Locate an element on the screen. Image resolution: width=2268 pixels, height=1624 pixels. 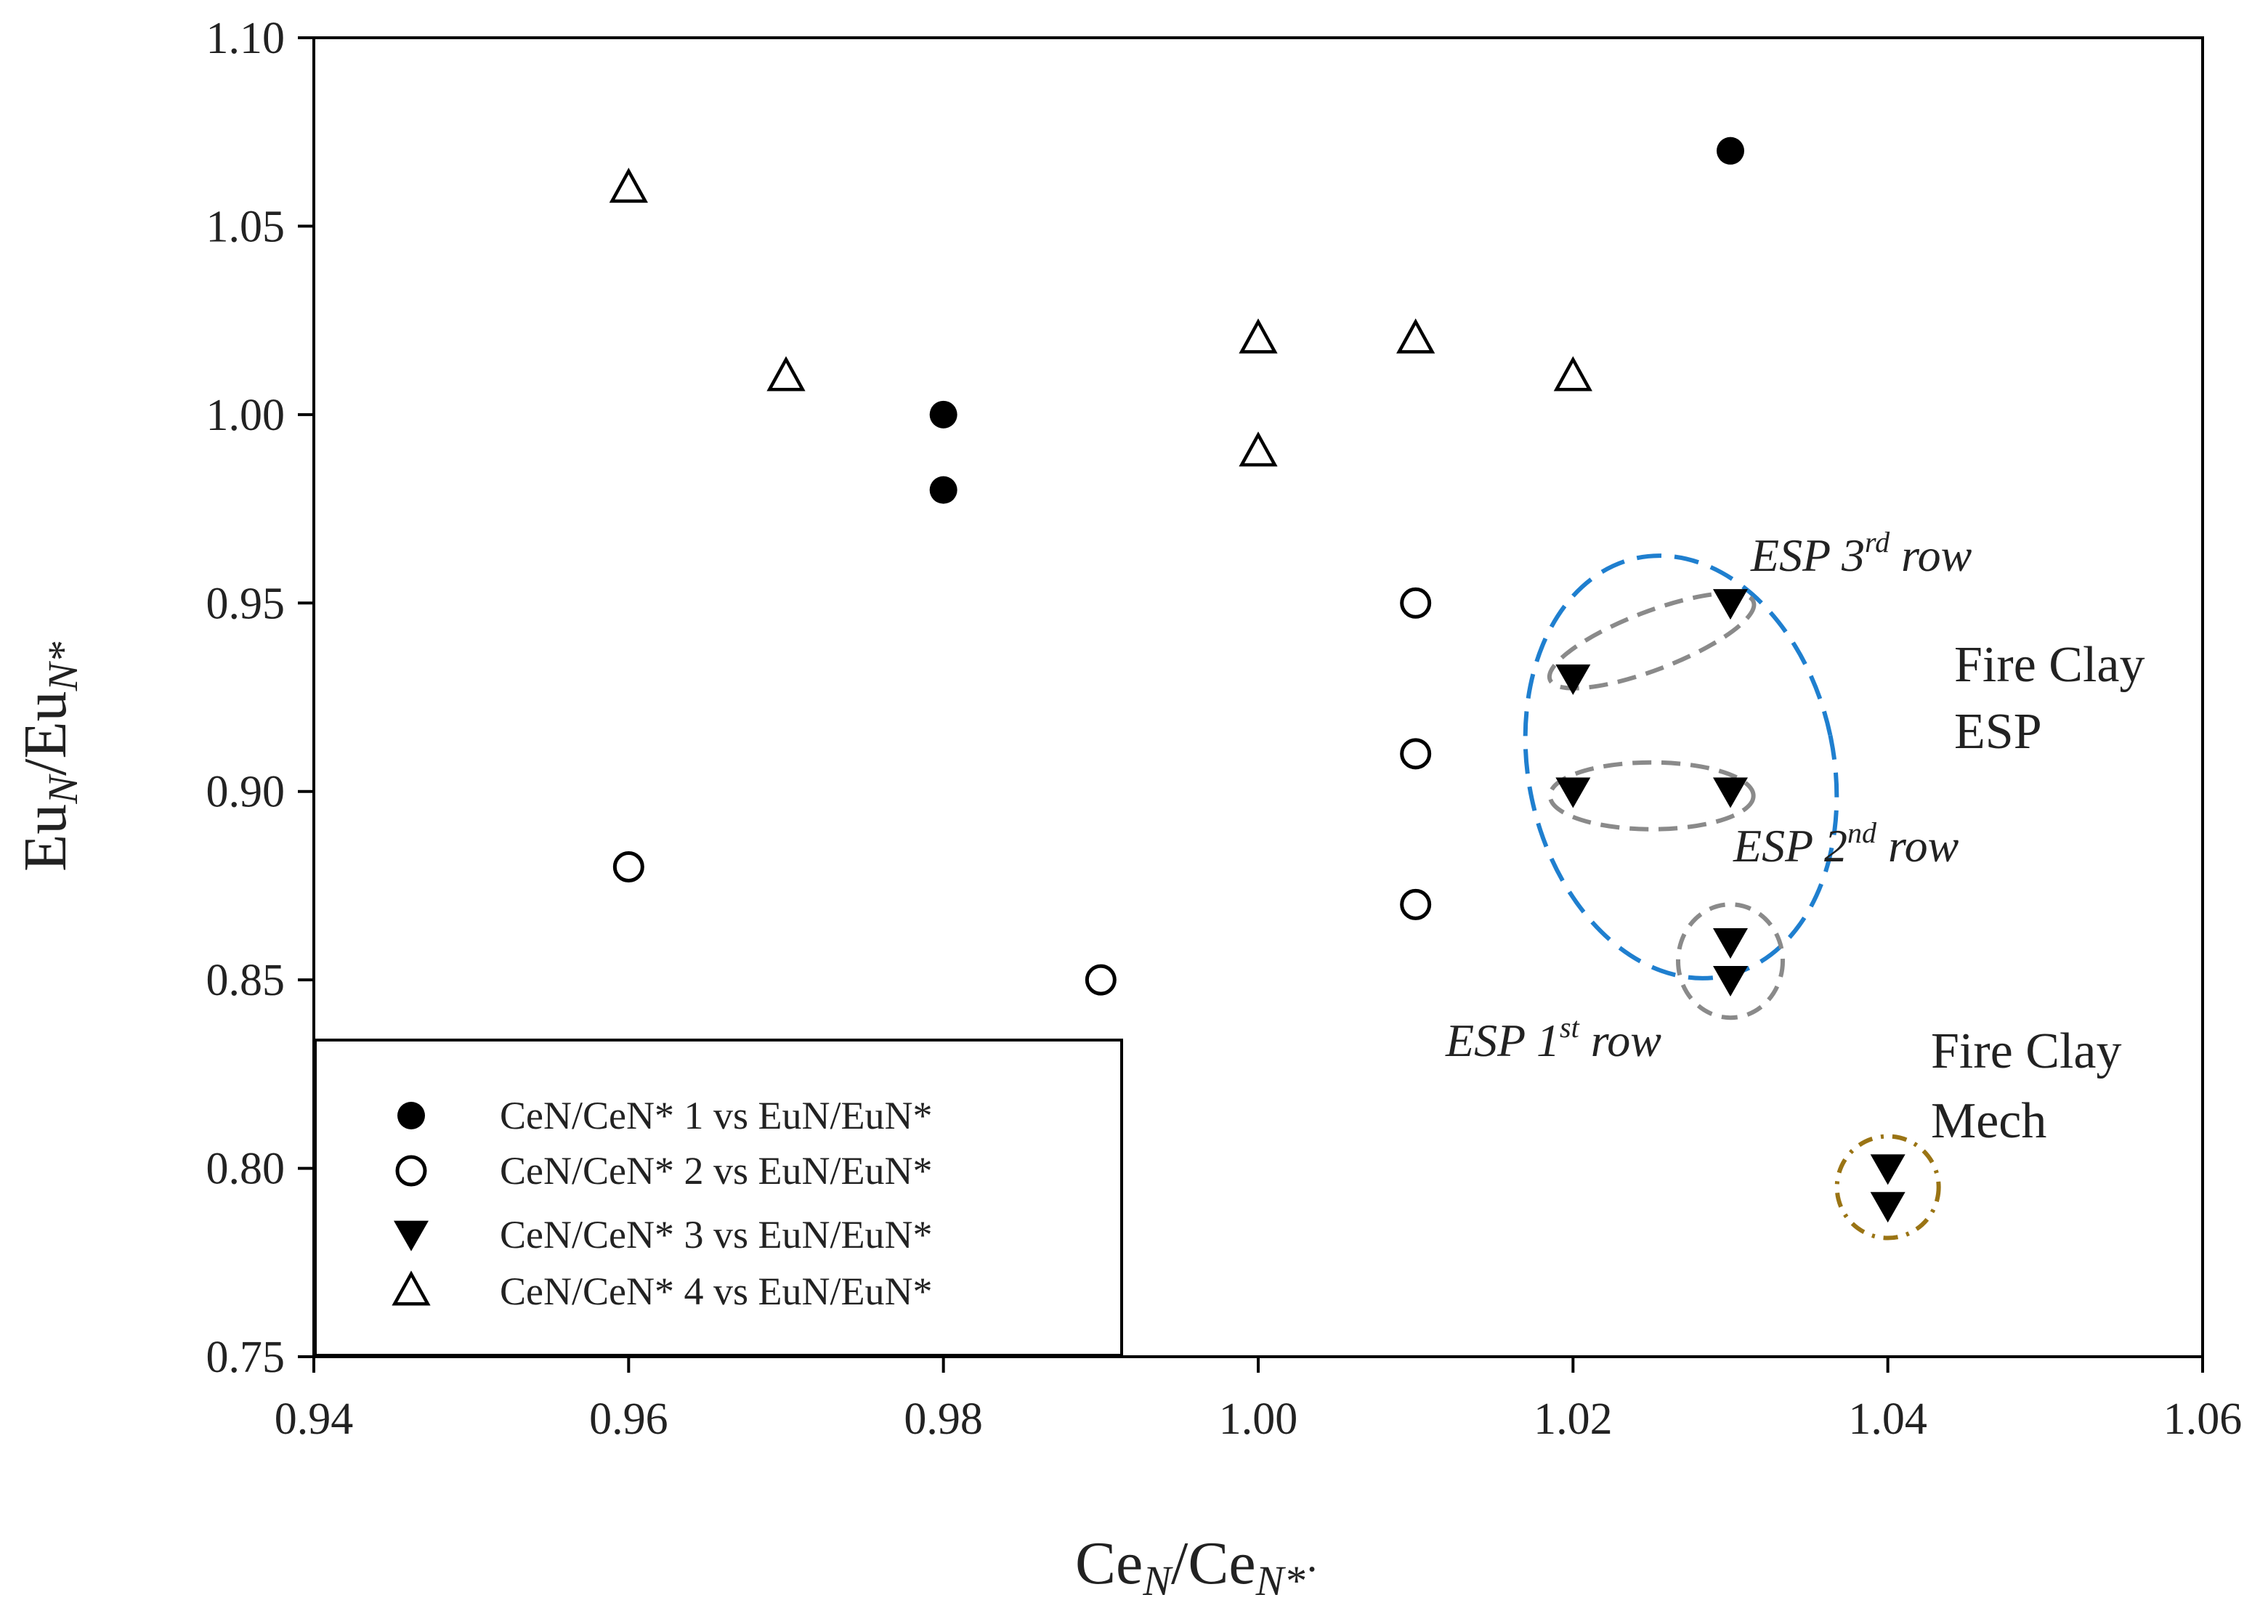
y-axis-label: EuN/EuN* is located at coordinates (49, 757).